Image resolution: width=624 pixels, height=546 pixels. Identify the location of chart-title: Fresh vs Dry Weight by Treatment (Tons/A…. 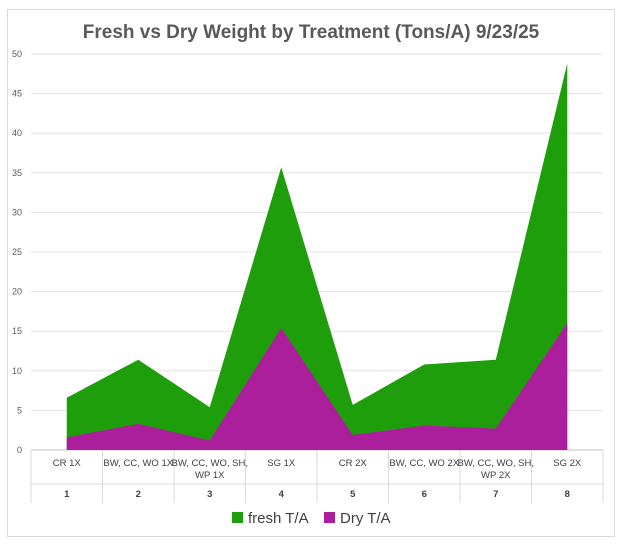
(311, 32).